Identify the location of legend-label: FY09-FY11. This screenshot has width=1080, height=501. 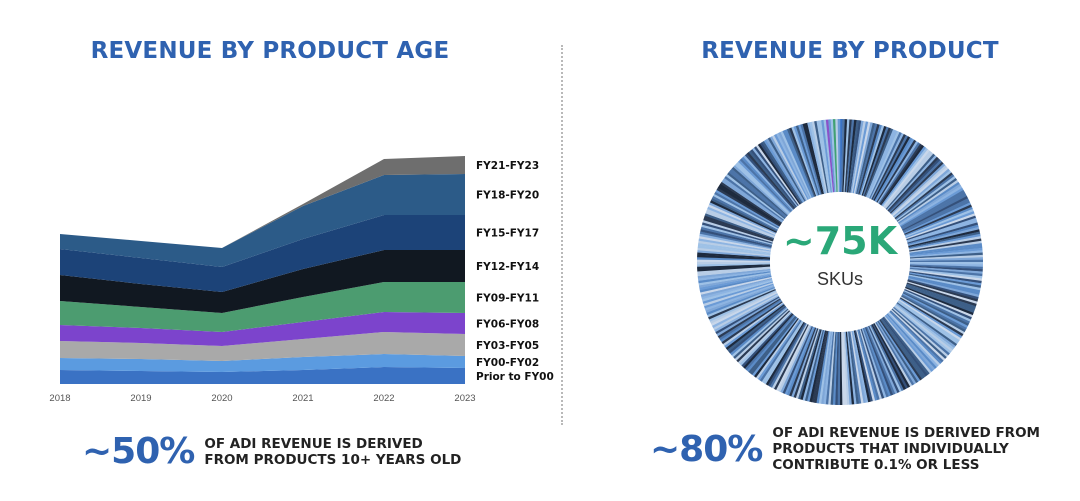
(507, 299).